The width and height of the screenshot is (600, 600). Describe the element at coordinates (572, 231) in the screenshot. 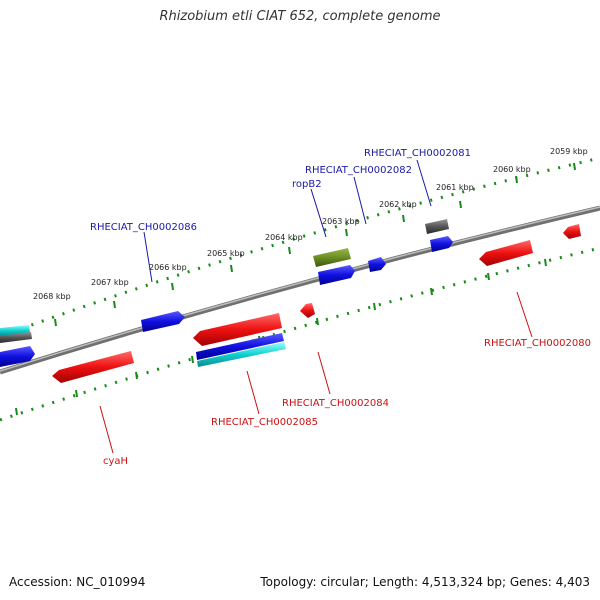

I see `gene-red-2059` at that location.